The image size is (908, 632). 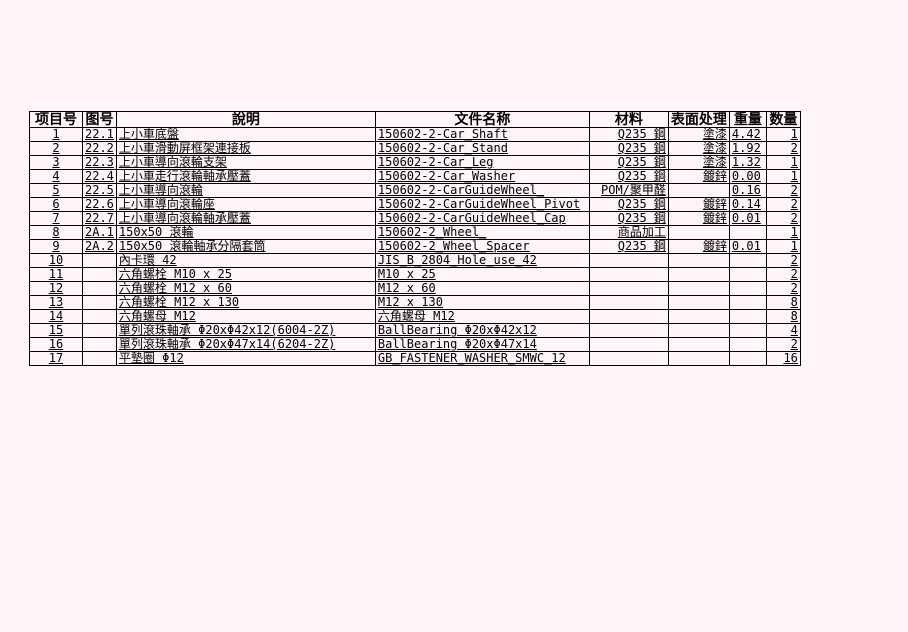 I want to click on item-no-text: 15, so click(x=56, y=330).